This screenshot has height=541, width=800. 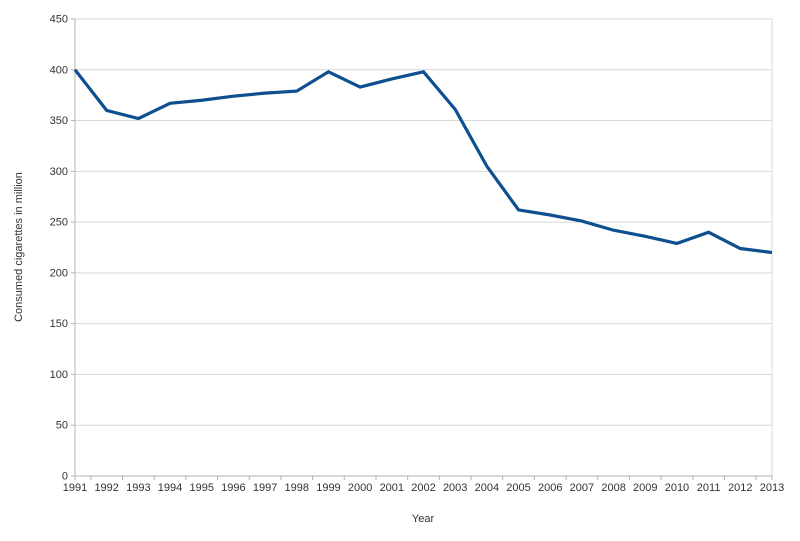 What do you see at coordinates (65, 477) in the screenshot?
I see `y-tick-label: 0` at bounding box center [65, 477].